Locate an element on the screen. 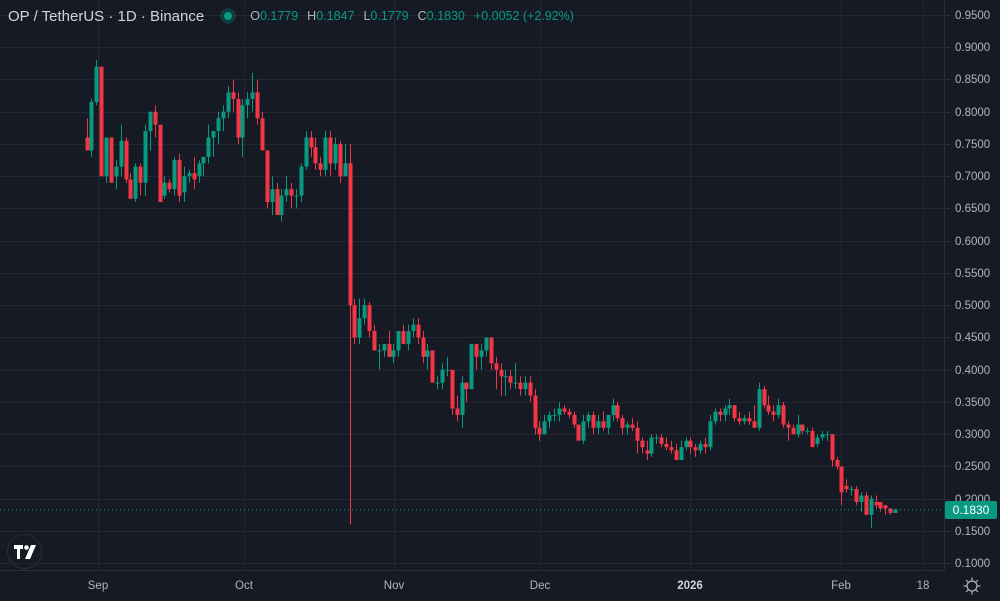  symbol-title: OP / TetherUS · 1D · Binance is located at coordinates (106, 16).